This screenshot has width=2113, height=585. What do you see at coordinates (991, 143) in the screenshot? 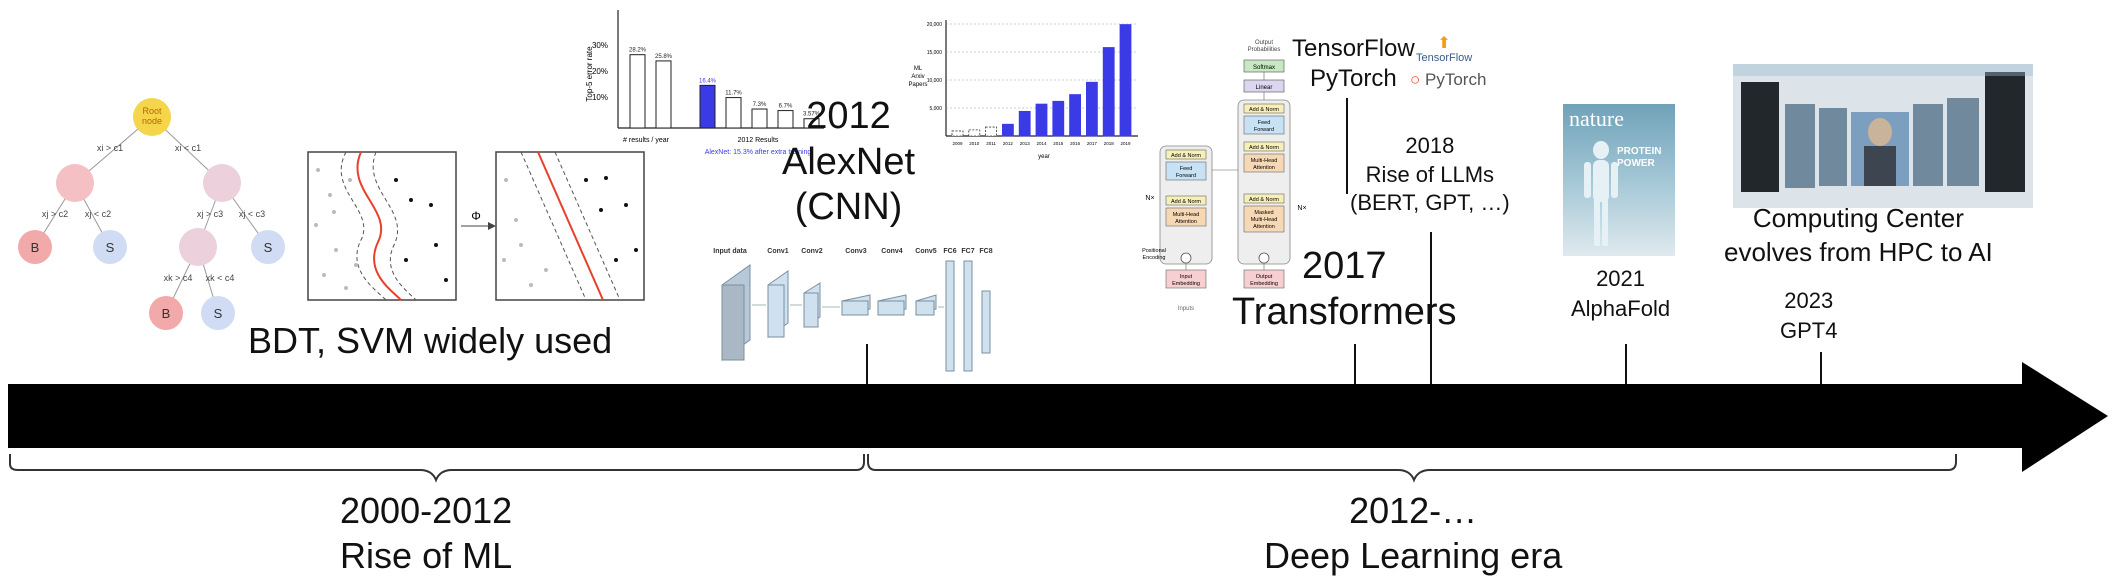
I see `arxiv-xtick-2011: 2011` at bounding box center [991, 143].